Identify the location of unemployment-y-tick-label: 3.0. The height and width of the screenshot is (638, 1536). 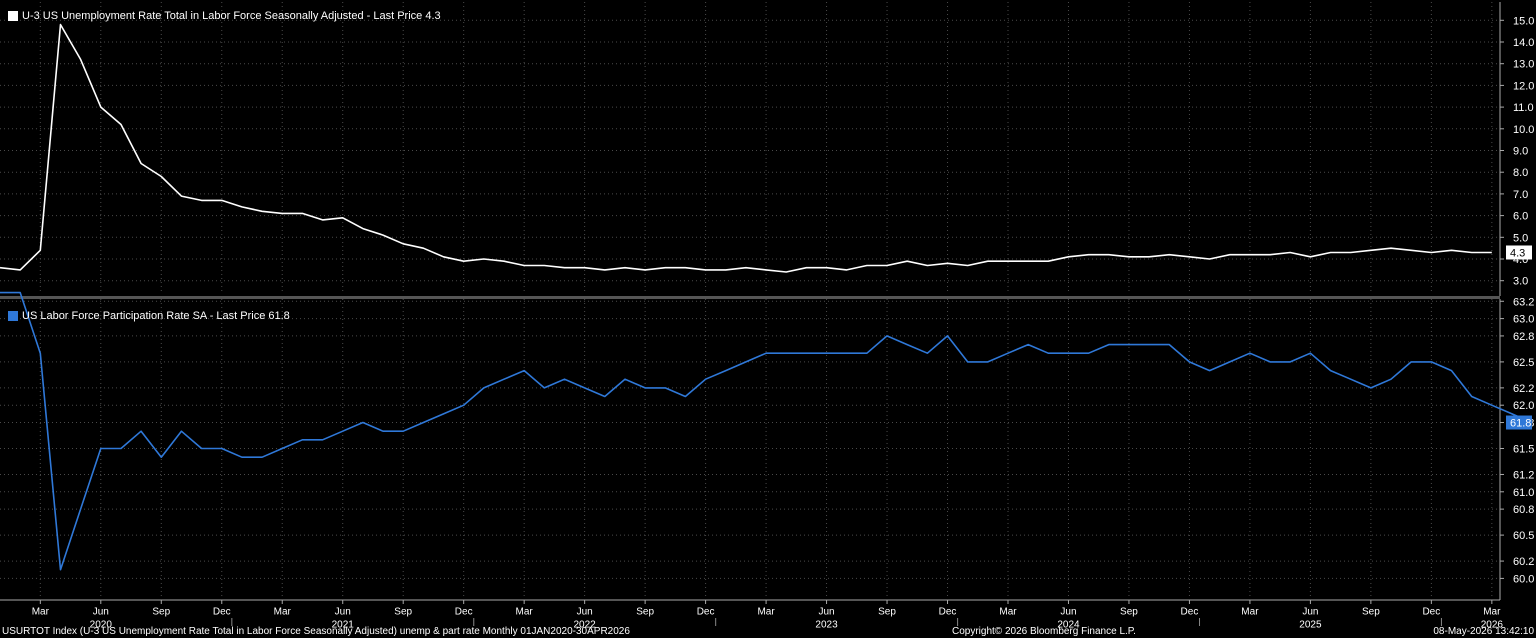
(1520, 282).